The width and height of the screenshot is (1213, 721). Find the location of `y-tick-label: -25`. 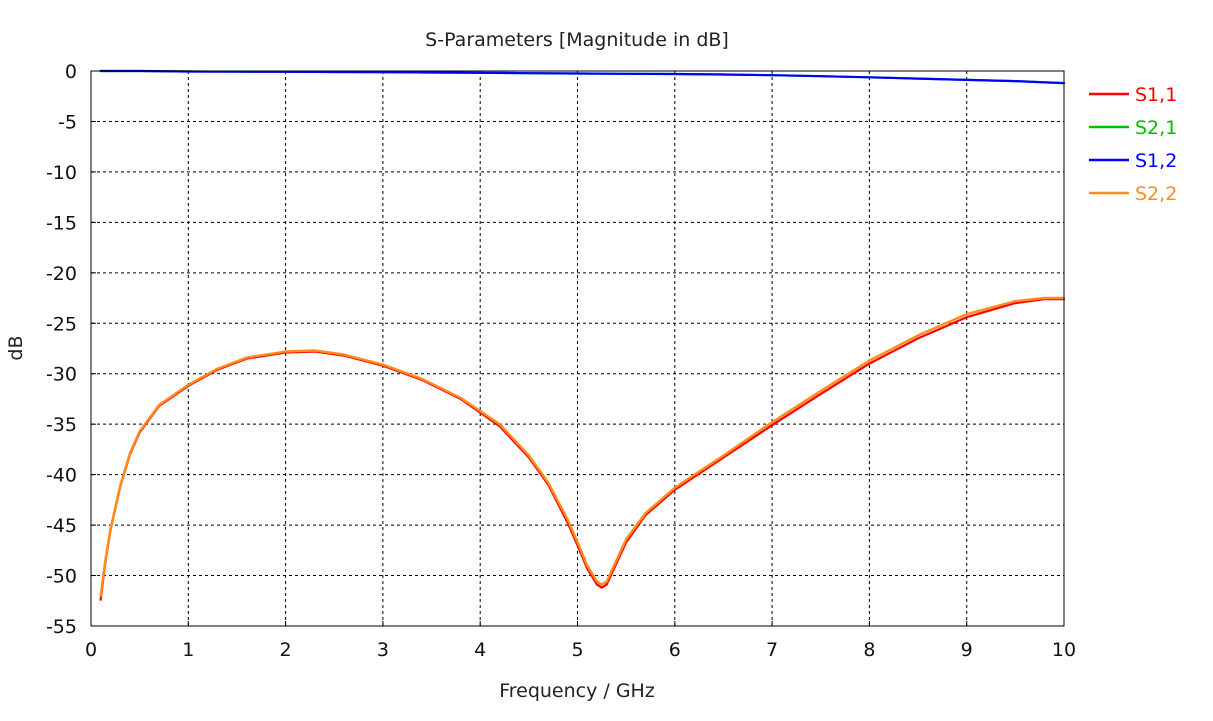

y-tick-label: -25 is located at coordinates (61, 324).